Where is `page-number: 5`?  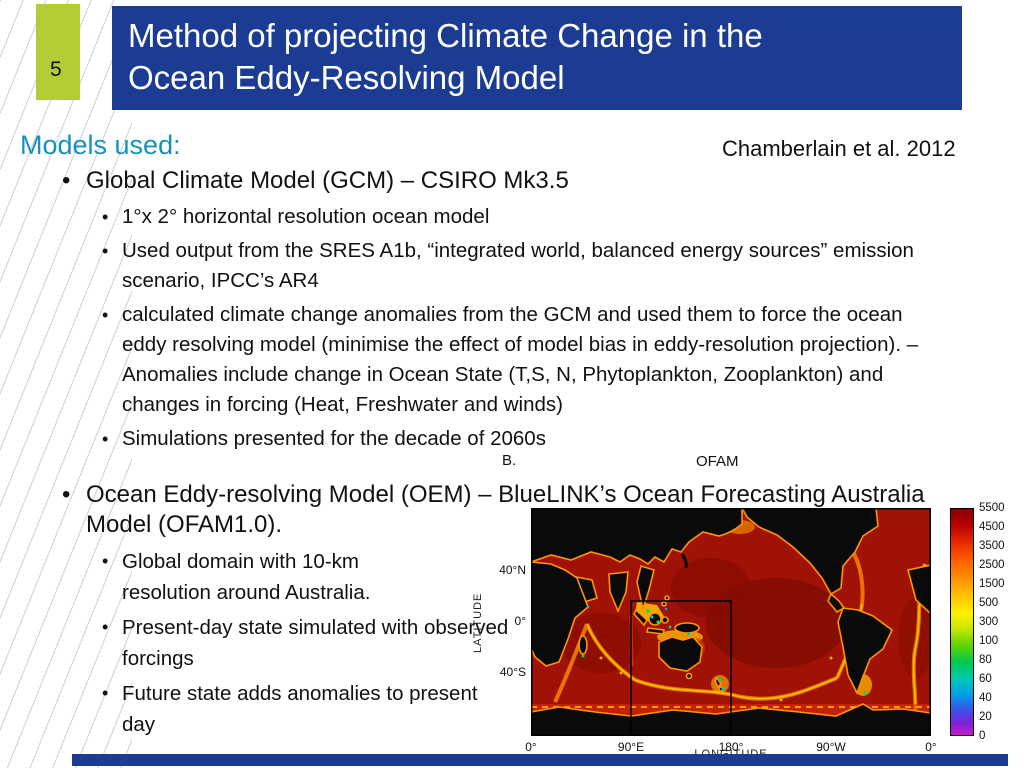 page-number: 5 is located at coordinates (56, 69).